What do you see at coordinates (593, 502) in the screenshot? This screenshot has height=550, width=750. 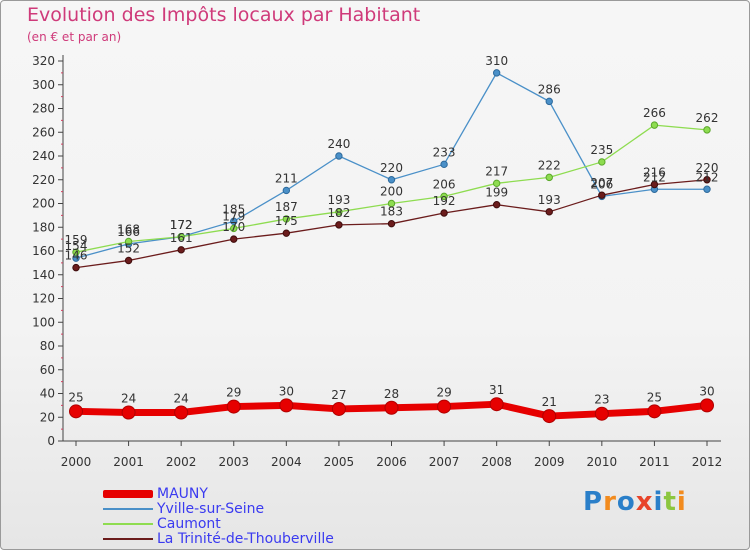 I see `logo-letter: P` at bounding box center [593, 502].